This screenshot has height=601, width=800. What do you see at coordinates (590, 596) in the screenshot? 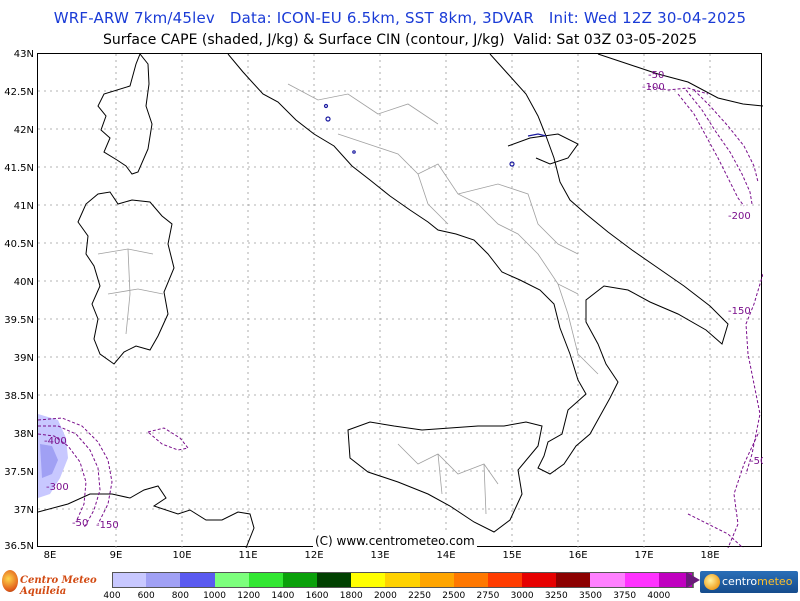
I see `colorbar-tick-label: 3500` at bounding box center [590, 596].